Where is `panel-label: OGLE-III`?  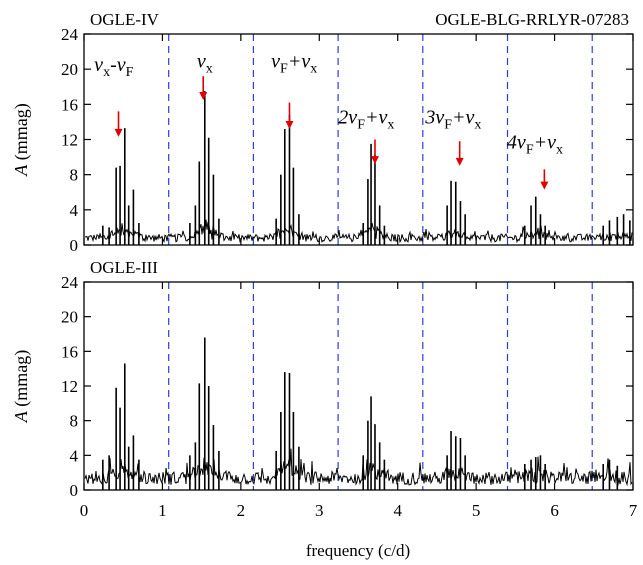 panel-label: OGLE-III is located at coordinates (124, 267).